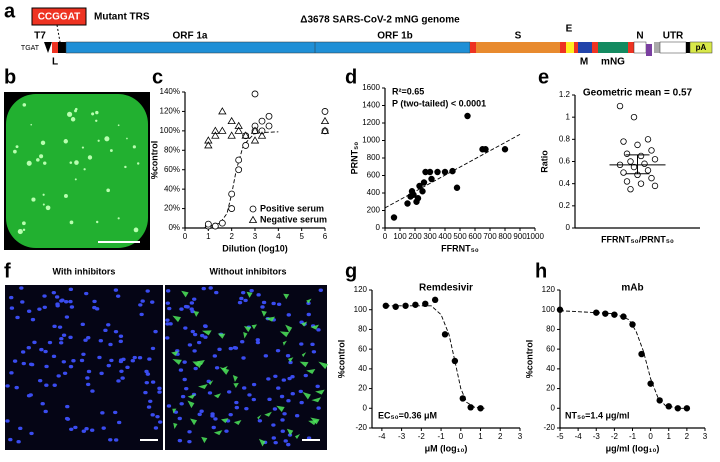 The width and height of the screenshot is (720, 462). What do you see at coordinates (170, 91) in the screenshot?
I see `y-tick-label: 140%` at bounding box center [170, 91].